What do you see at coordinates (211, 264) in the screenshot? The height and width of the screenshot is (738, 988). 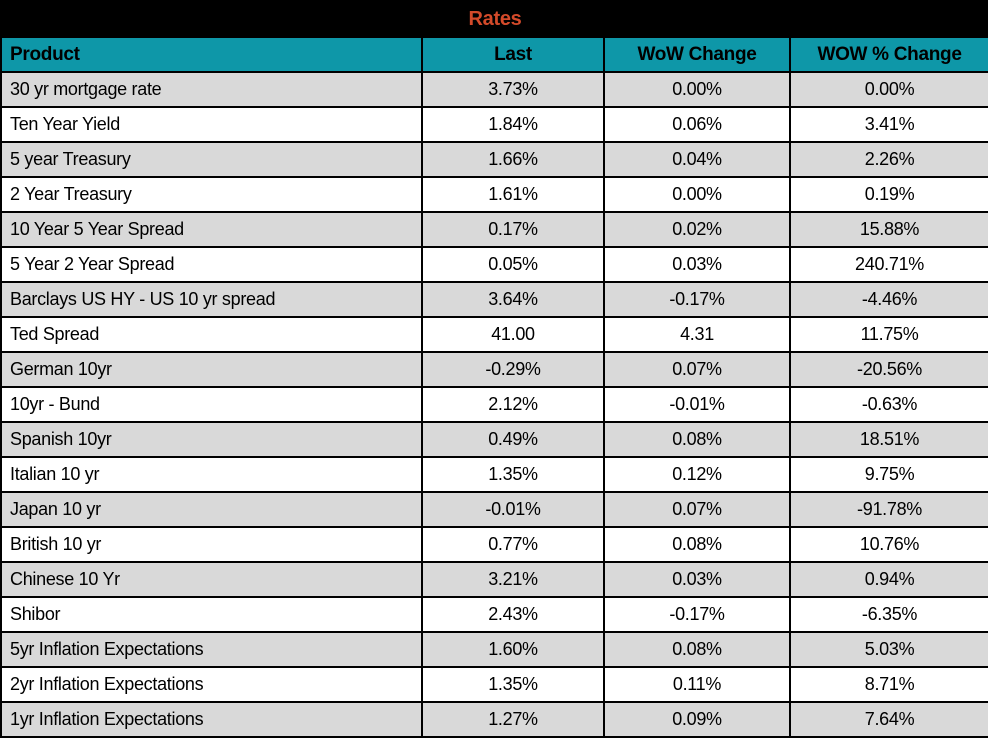 I see `product-cell: 5 Year 2 Year Spread` at bounding box center [211, 264].